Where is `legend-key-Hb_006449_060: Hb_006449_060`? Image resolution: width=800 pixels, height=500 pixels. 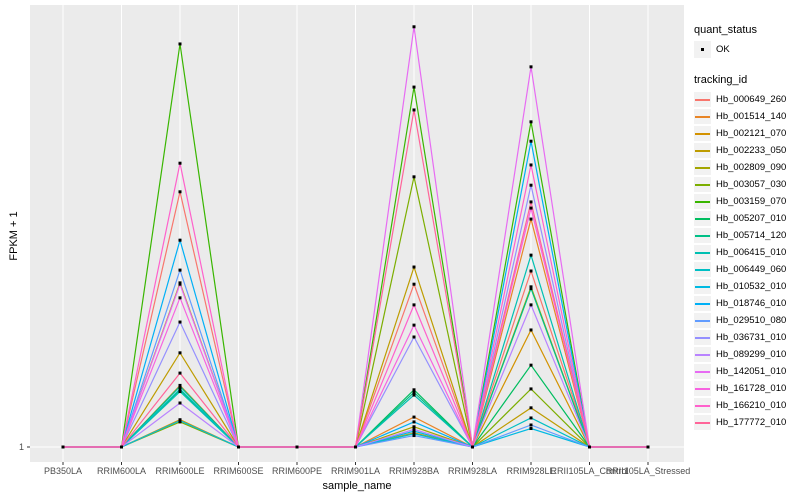 legend-key-Hb_006449_060: Hb_006449_060 is located at coordinates (747, 269).